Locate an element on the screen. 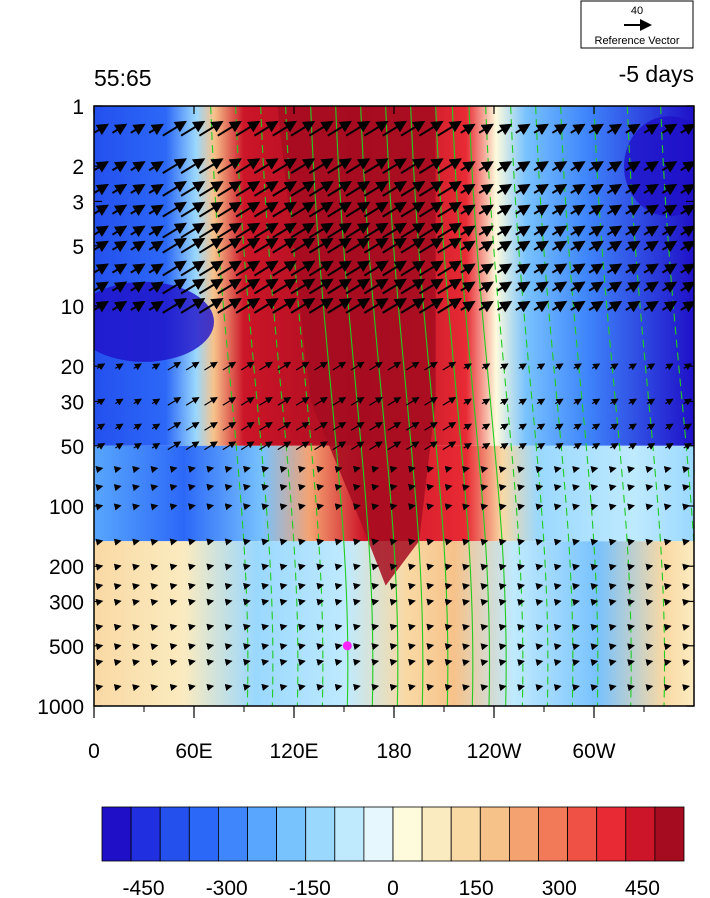 The image size is (710, 898). y-tick-label: 100 is located at coordinates (66, 507).